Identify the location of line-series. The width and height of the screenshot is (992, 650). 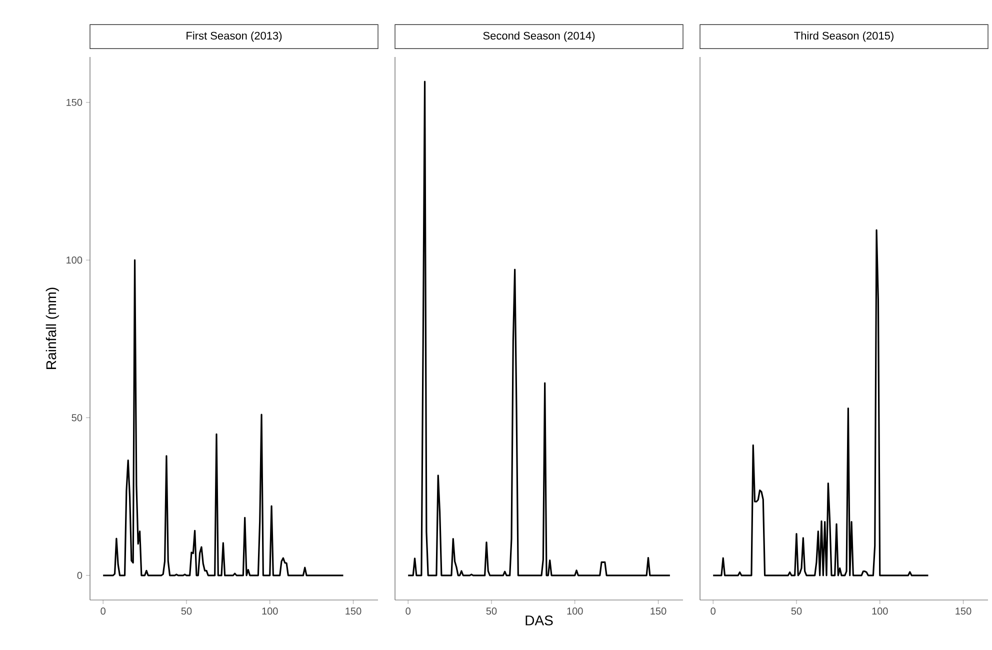
(223, 417).